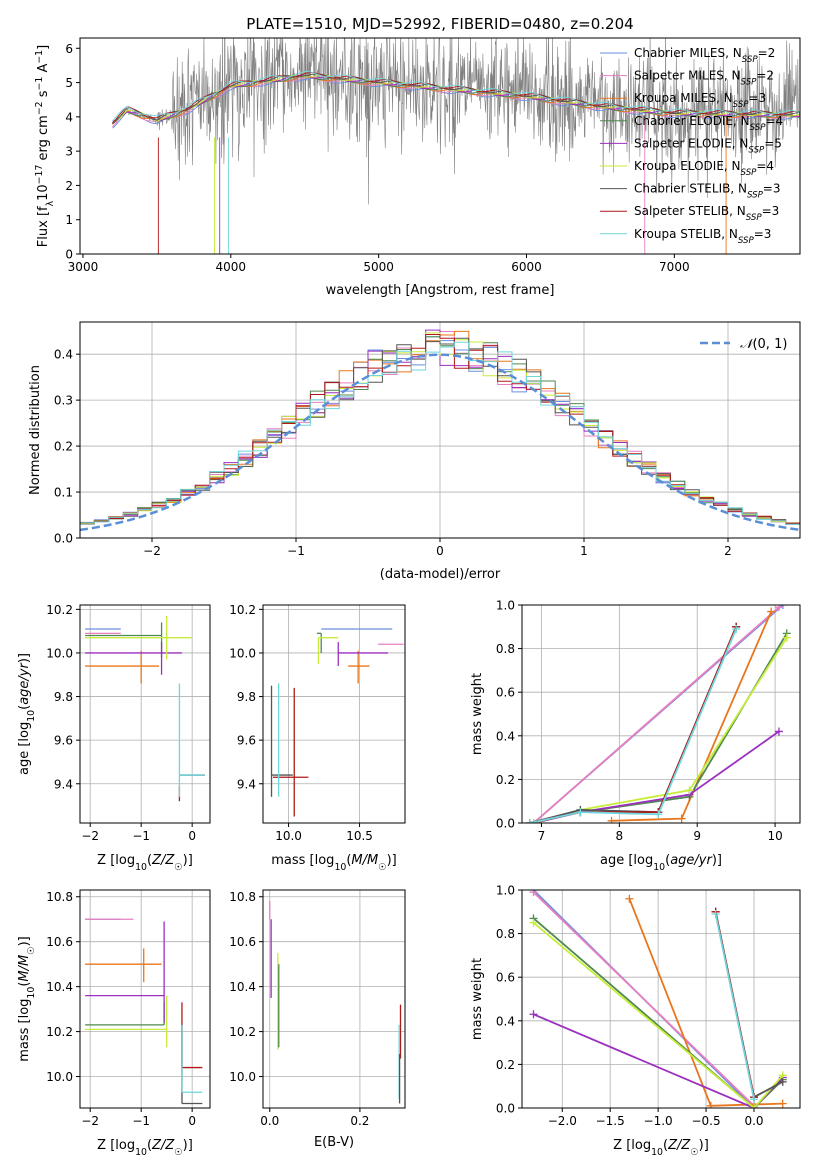 The image size is (819, 1170). What do you see at coordinates (584, 551) in the screenshot?
I see `x-tick-label: 1` at bounding box center [584, 551].